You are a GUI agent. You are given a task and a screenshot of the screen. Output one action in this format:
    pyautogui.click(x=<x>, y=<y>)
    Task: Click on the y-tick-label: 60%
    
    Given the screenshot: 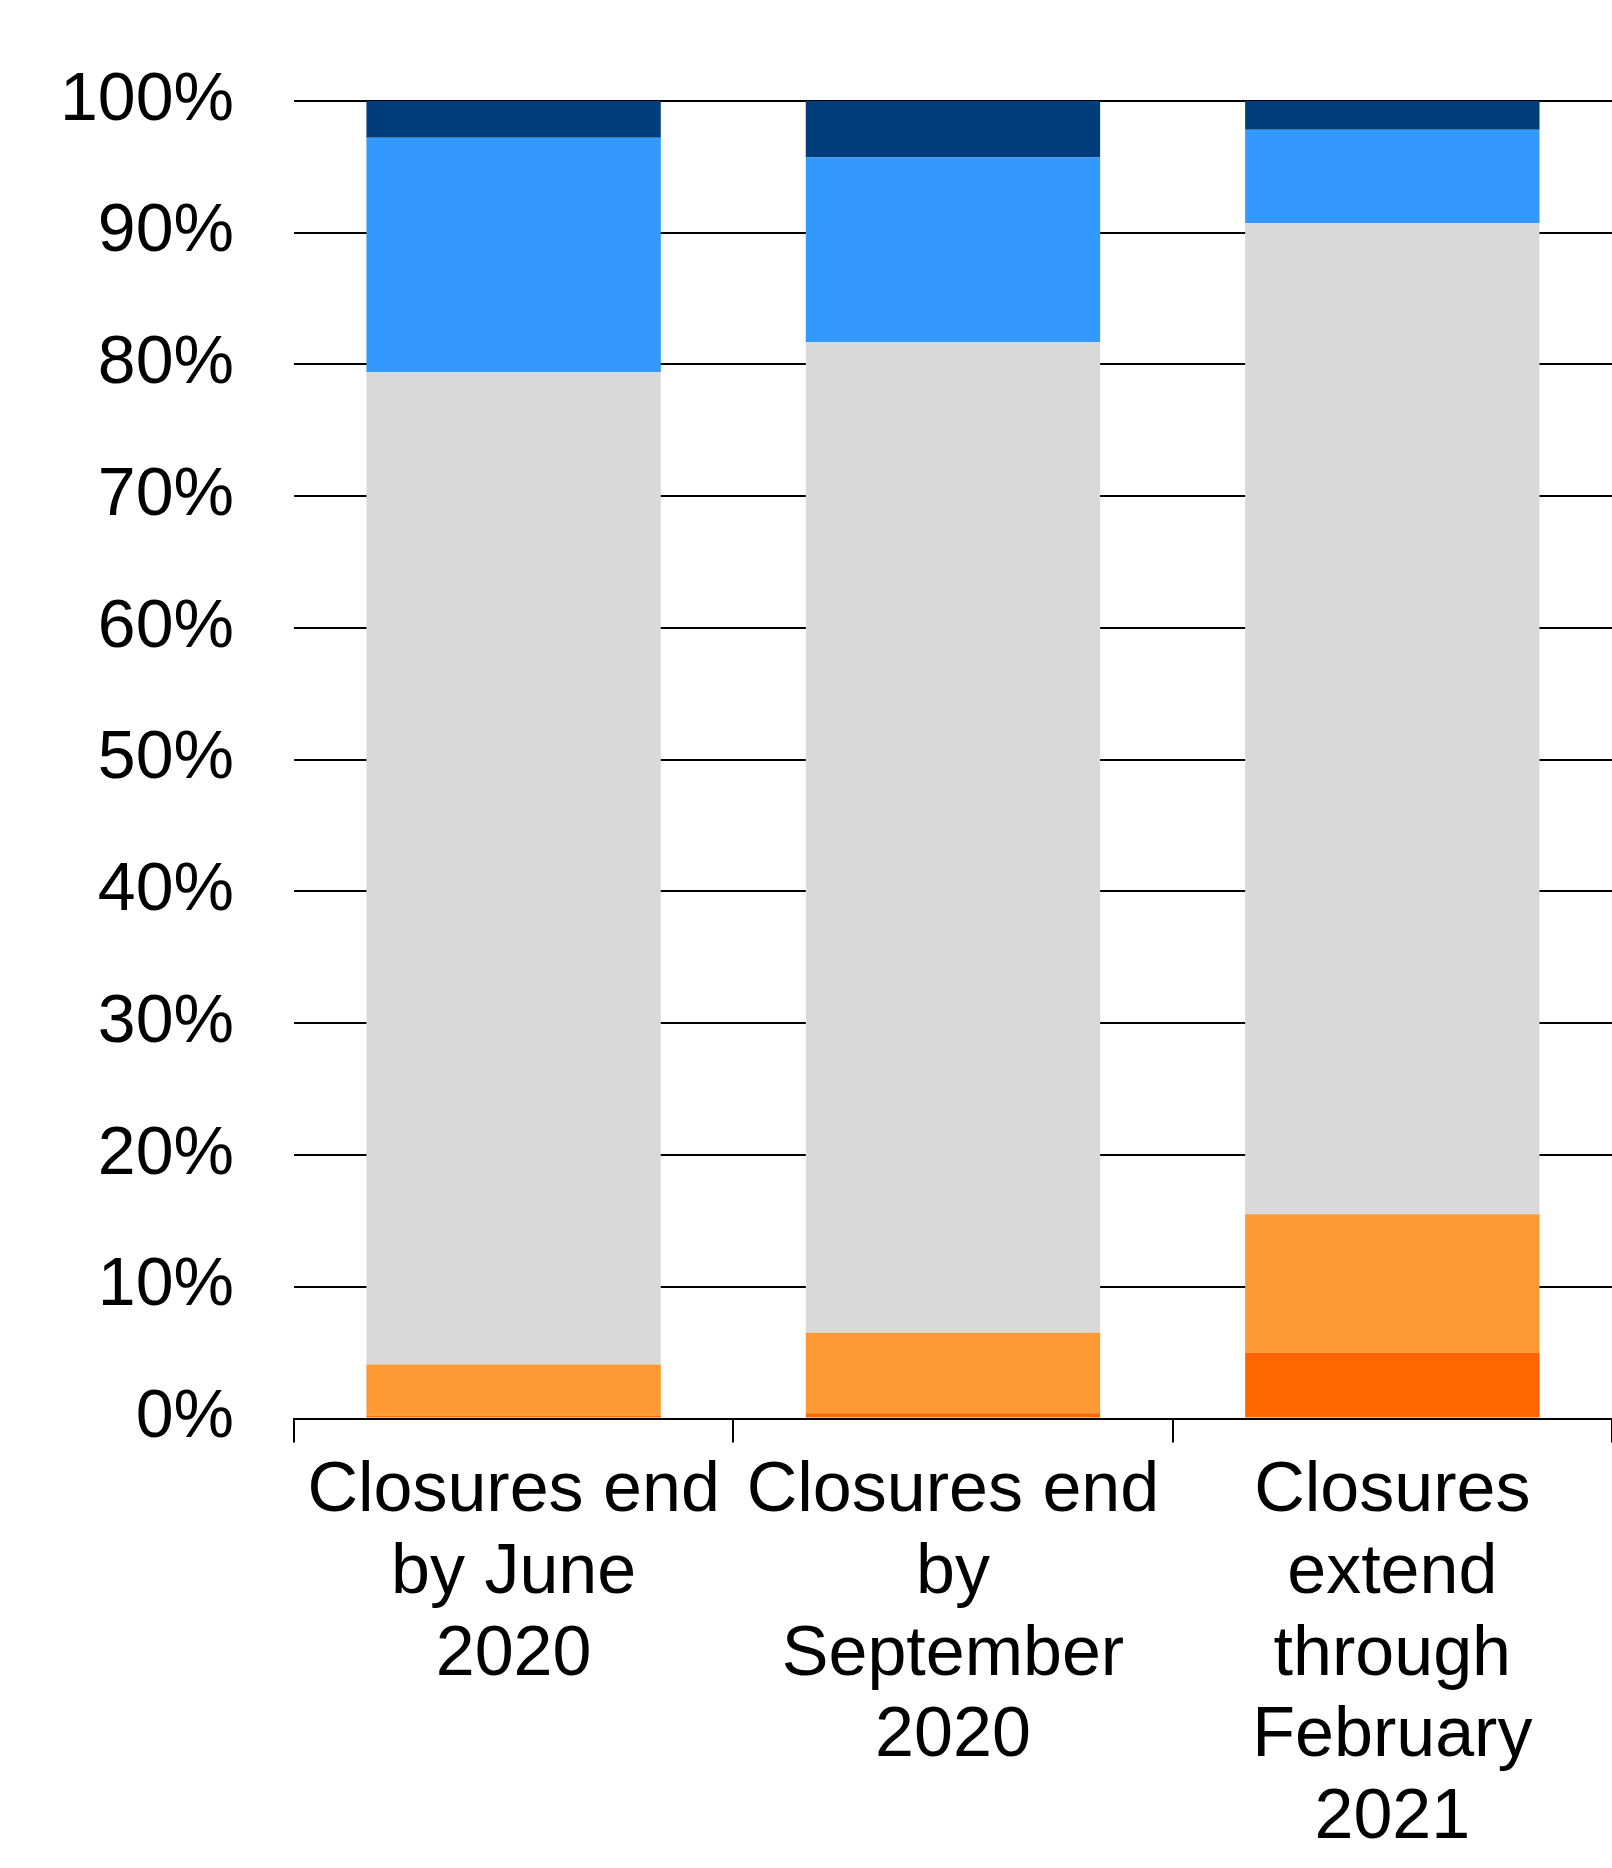 What is the action you would take?
    pyautogui.click(x=165, y=622)
    